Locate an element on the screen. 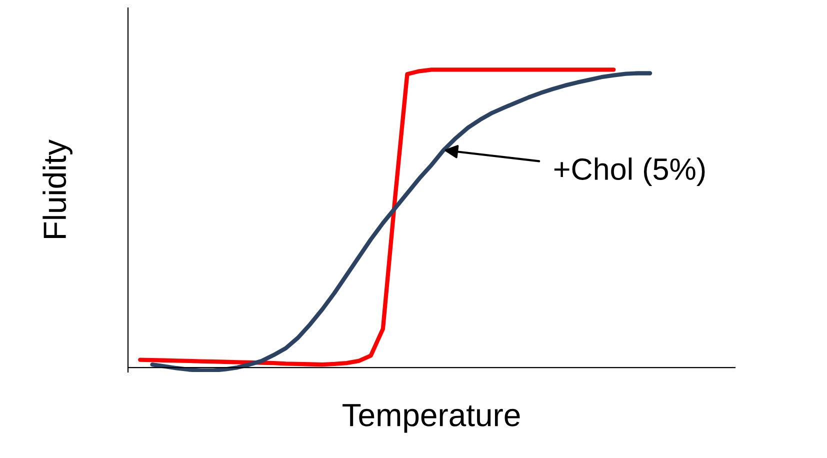 The width and height of the screenshot is (827, 458). annotation: +Chol (5%) is located at coordinates (629, 172).